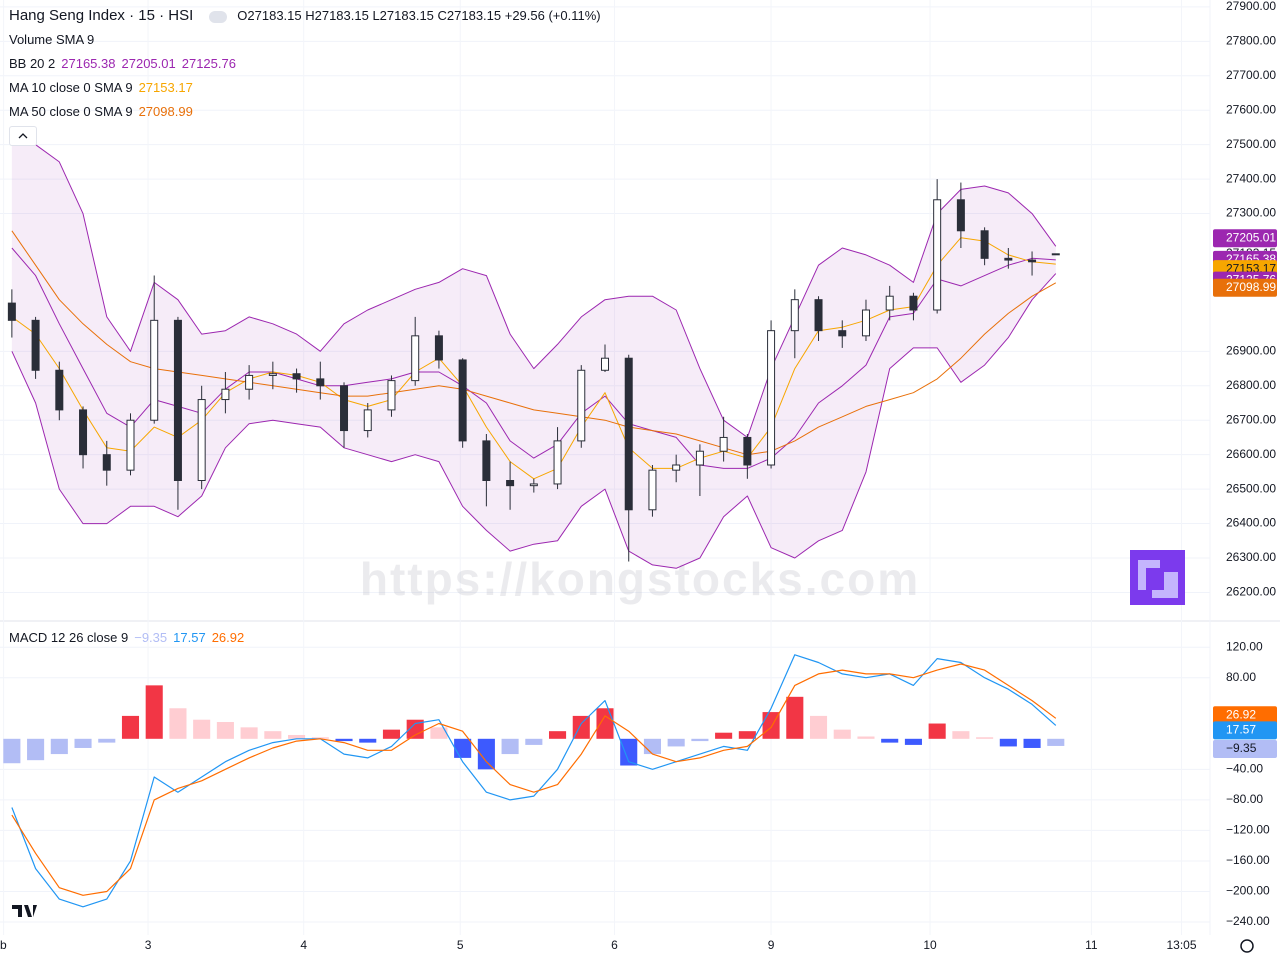 The width and height of the screenshot is (1280, 960). Describe the element at coordinates (1241, 714) in the screenshot. I see `badge-label: 26.92` at that location.